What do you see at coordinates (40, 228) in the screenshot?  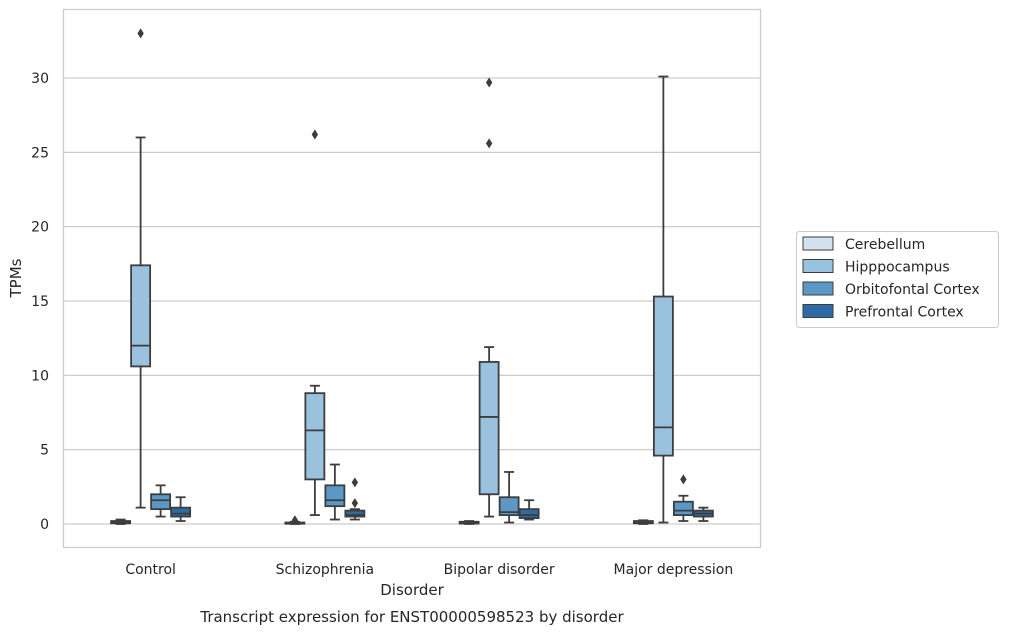 I see `y-tick-label: 20` at bounding box center [40, 228].